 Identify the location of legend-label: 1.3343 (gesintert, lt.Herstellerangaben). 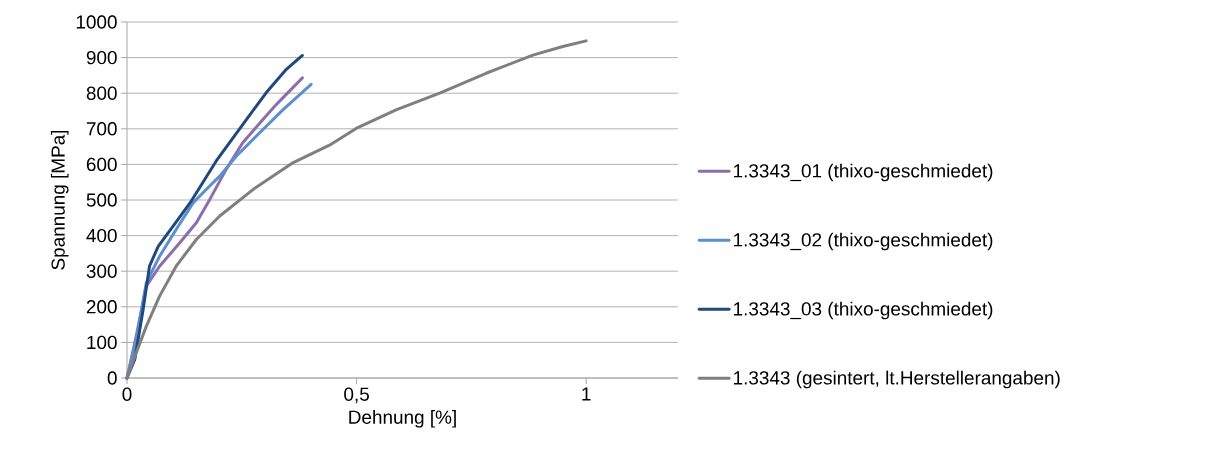
(897, 379).